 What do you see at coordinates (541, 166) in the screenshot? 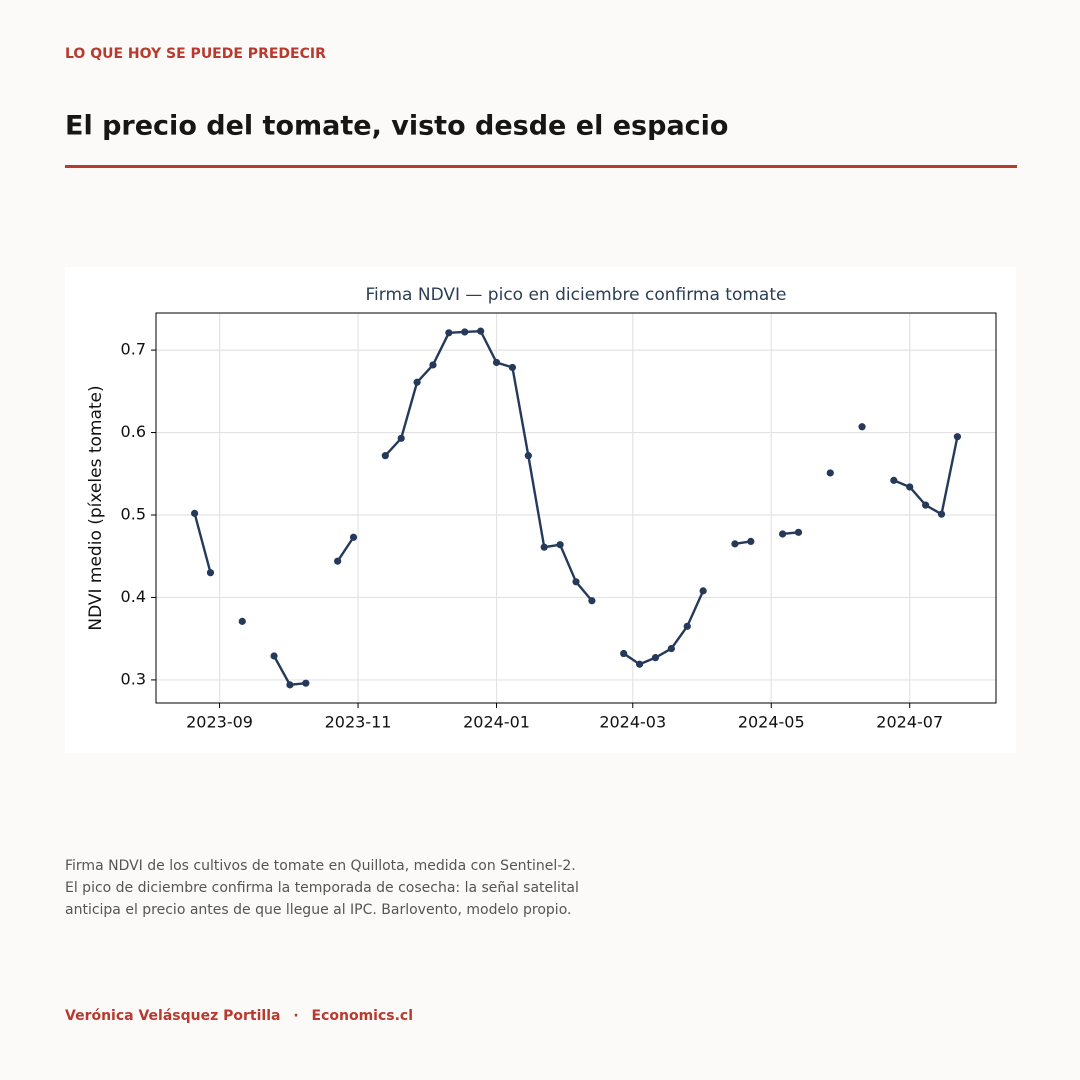
I see `rule` at bounding box center [541, 166].